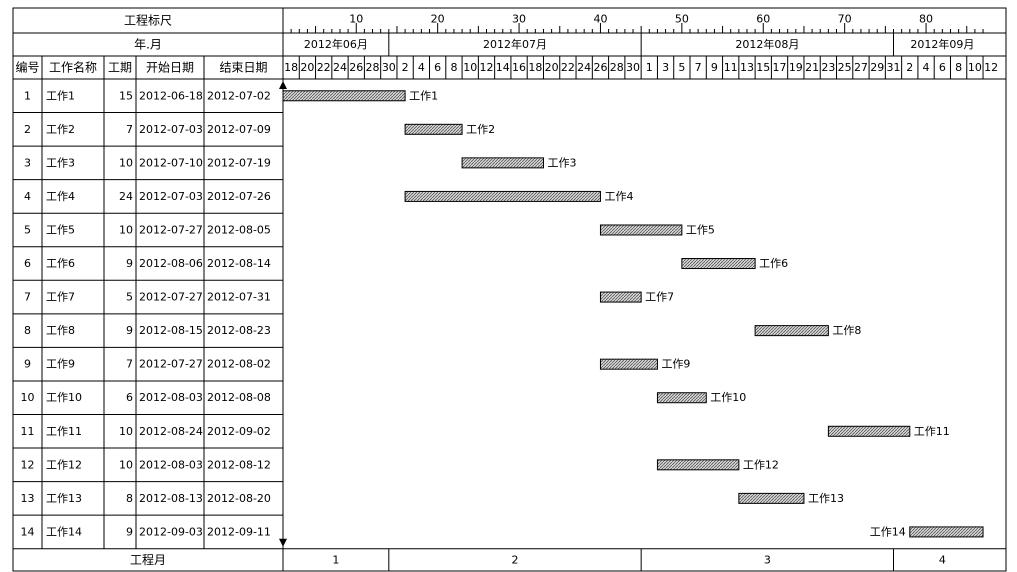  Describe the element at coordinates (665, 67) in the screenshot. I see `day-label: 3` at that location.